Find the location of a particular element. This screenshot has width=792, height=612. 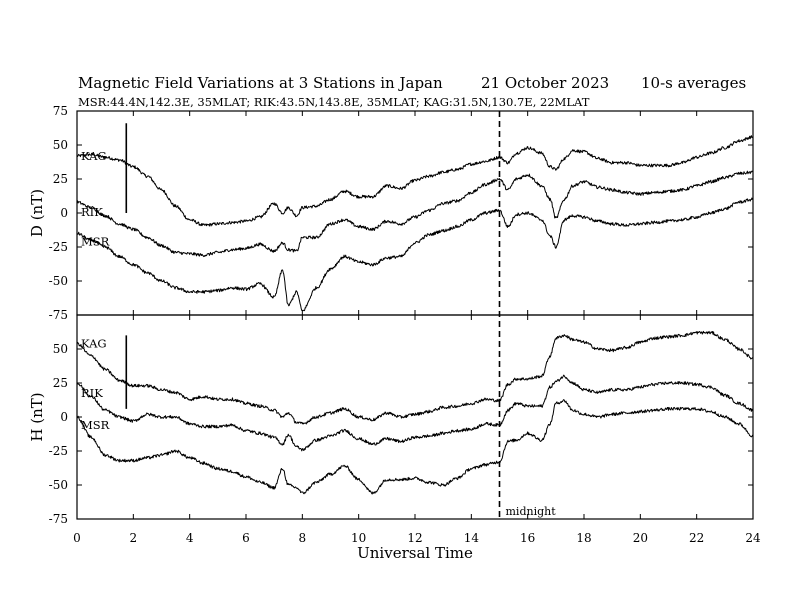

x-tick-label: 6 is located at coordinates (246, 538).